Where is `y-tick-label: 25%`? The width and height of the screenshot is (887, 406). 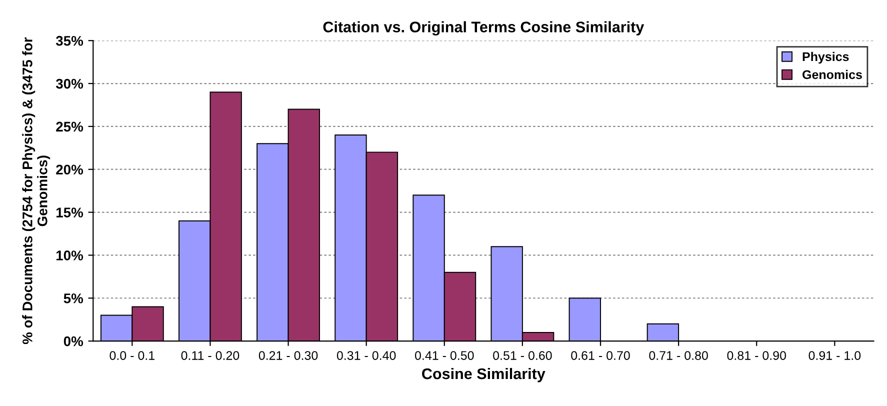 y-tick-label: 25% is located at coordinates (70, 127).